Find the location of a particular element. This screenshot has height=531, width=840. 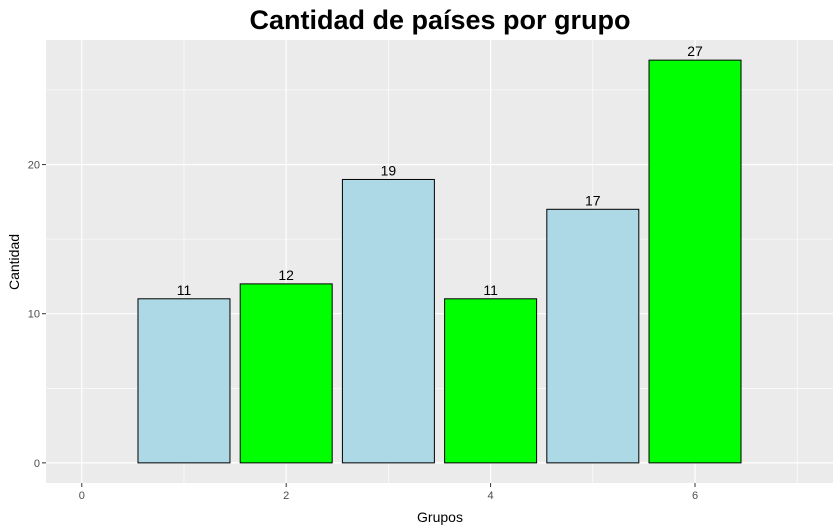

data-label-1: 11 is located at coordinates (184, 290).